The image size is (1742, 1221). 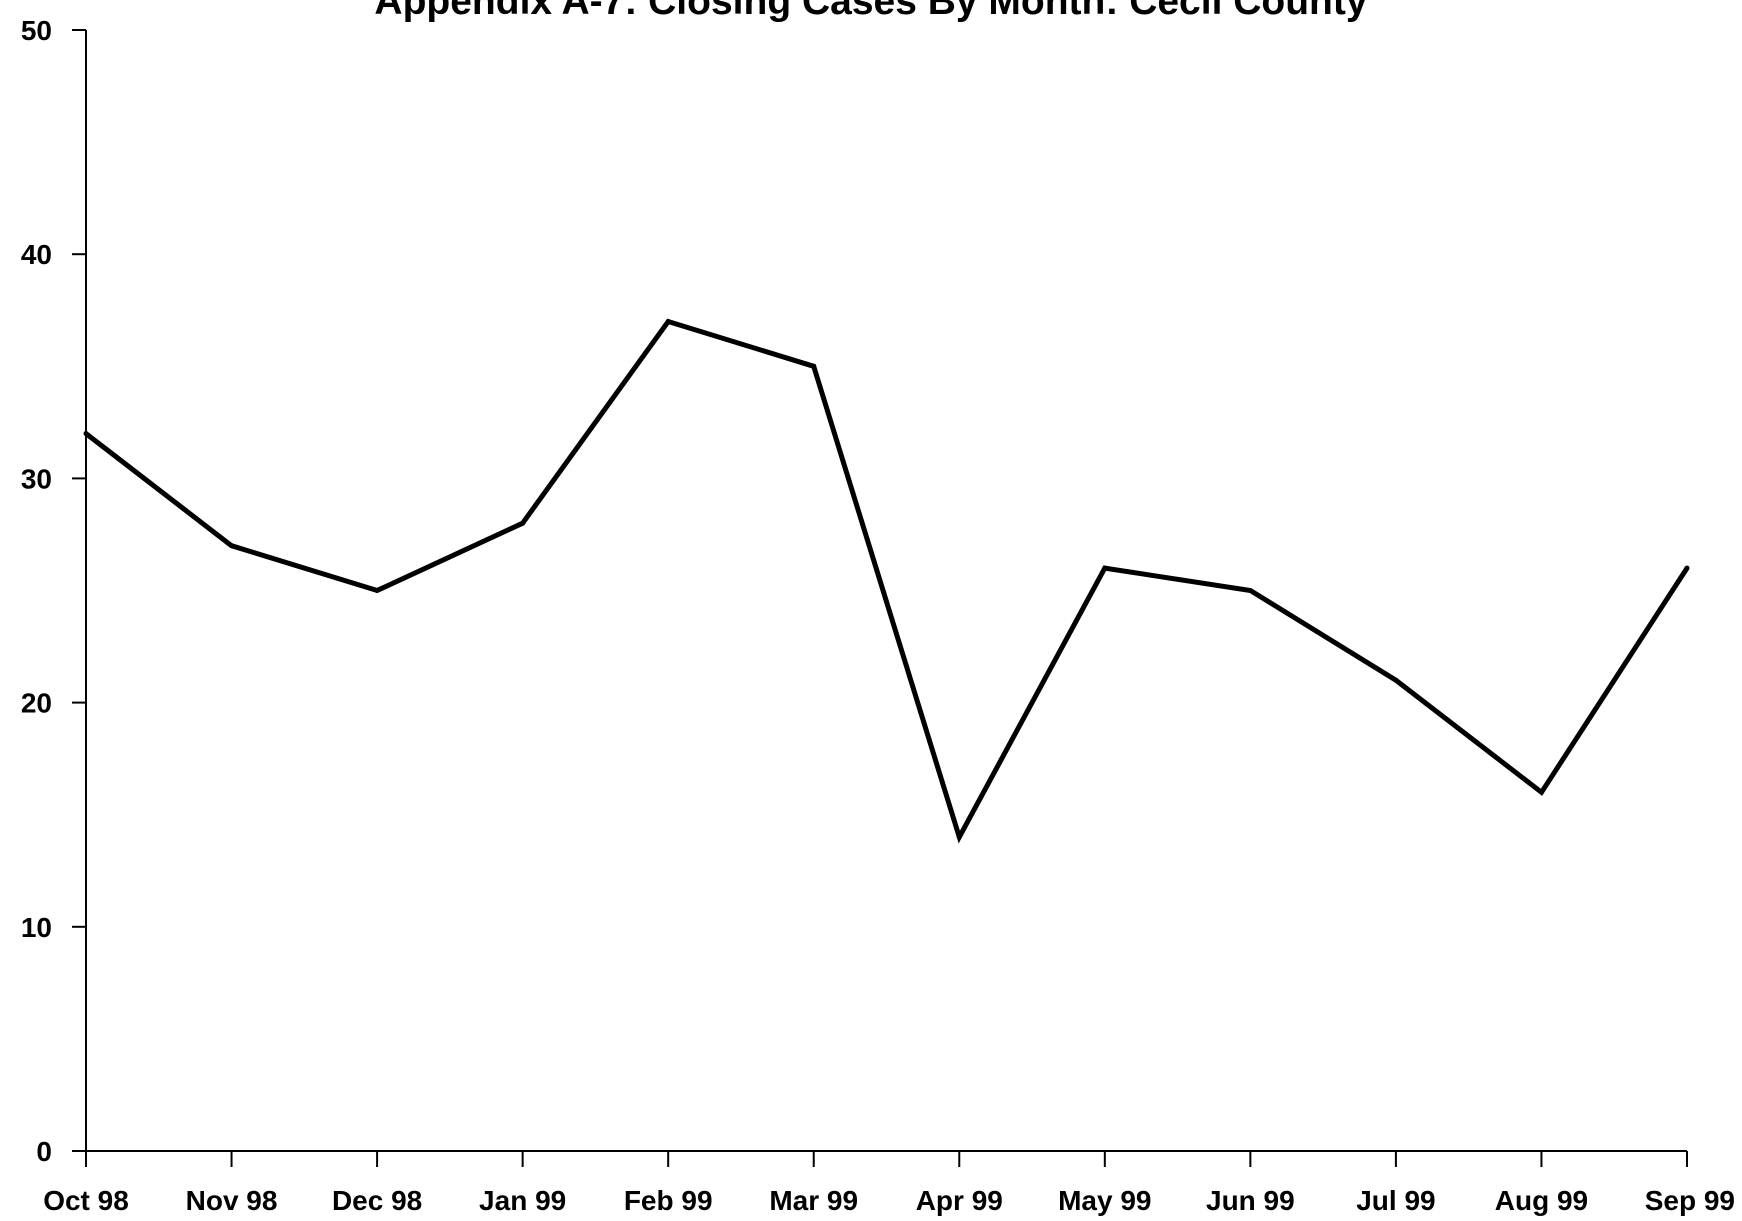 What do you see at coordinates (36, 30) in the screenshot?
I see `y-tick-label: 50` at bounding box center [36, 30].